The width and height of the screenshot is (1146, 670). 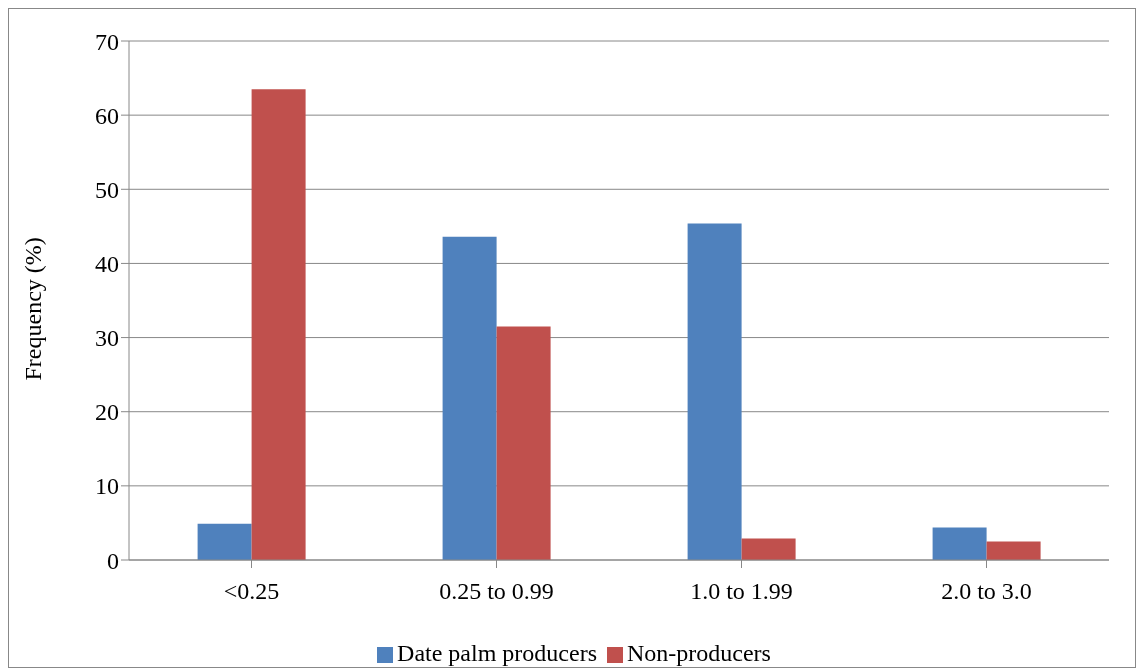 What do you see at coordinates (497, 653) in the screenshot?
I see `legend-label: Date palm producers` at bounding box center [497, 653].